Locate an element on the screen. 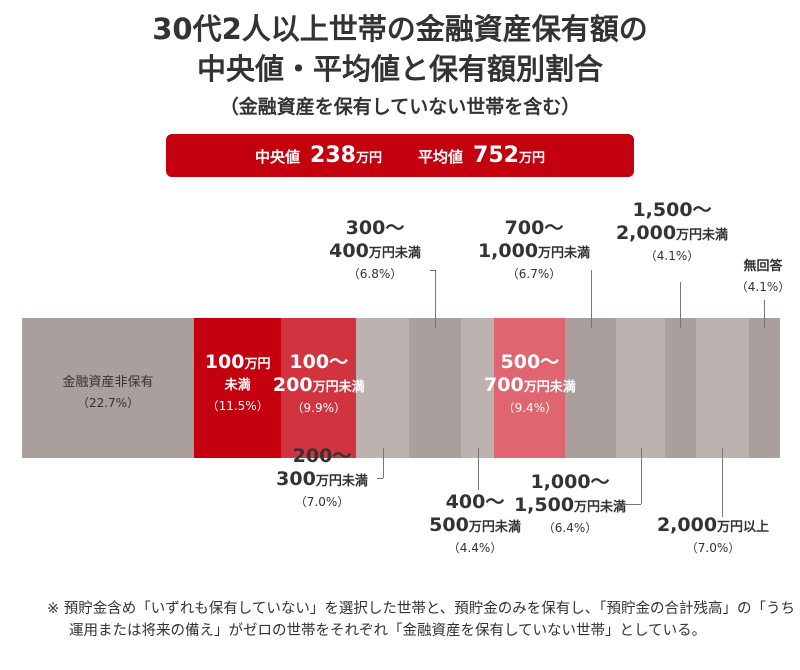 This screenshot has width=800, height=670. label-text: （6.4%） is located at coordinates (570, 528).